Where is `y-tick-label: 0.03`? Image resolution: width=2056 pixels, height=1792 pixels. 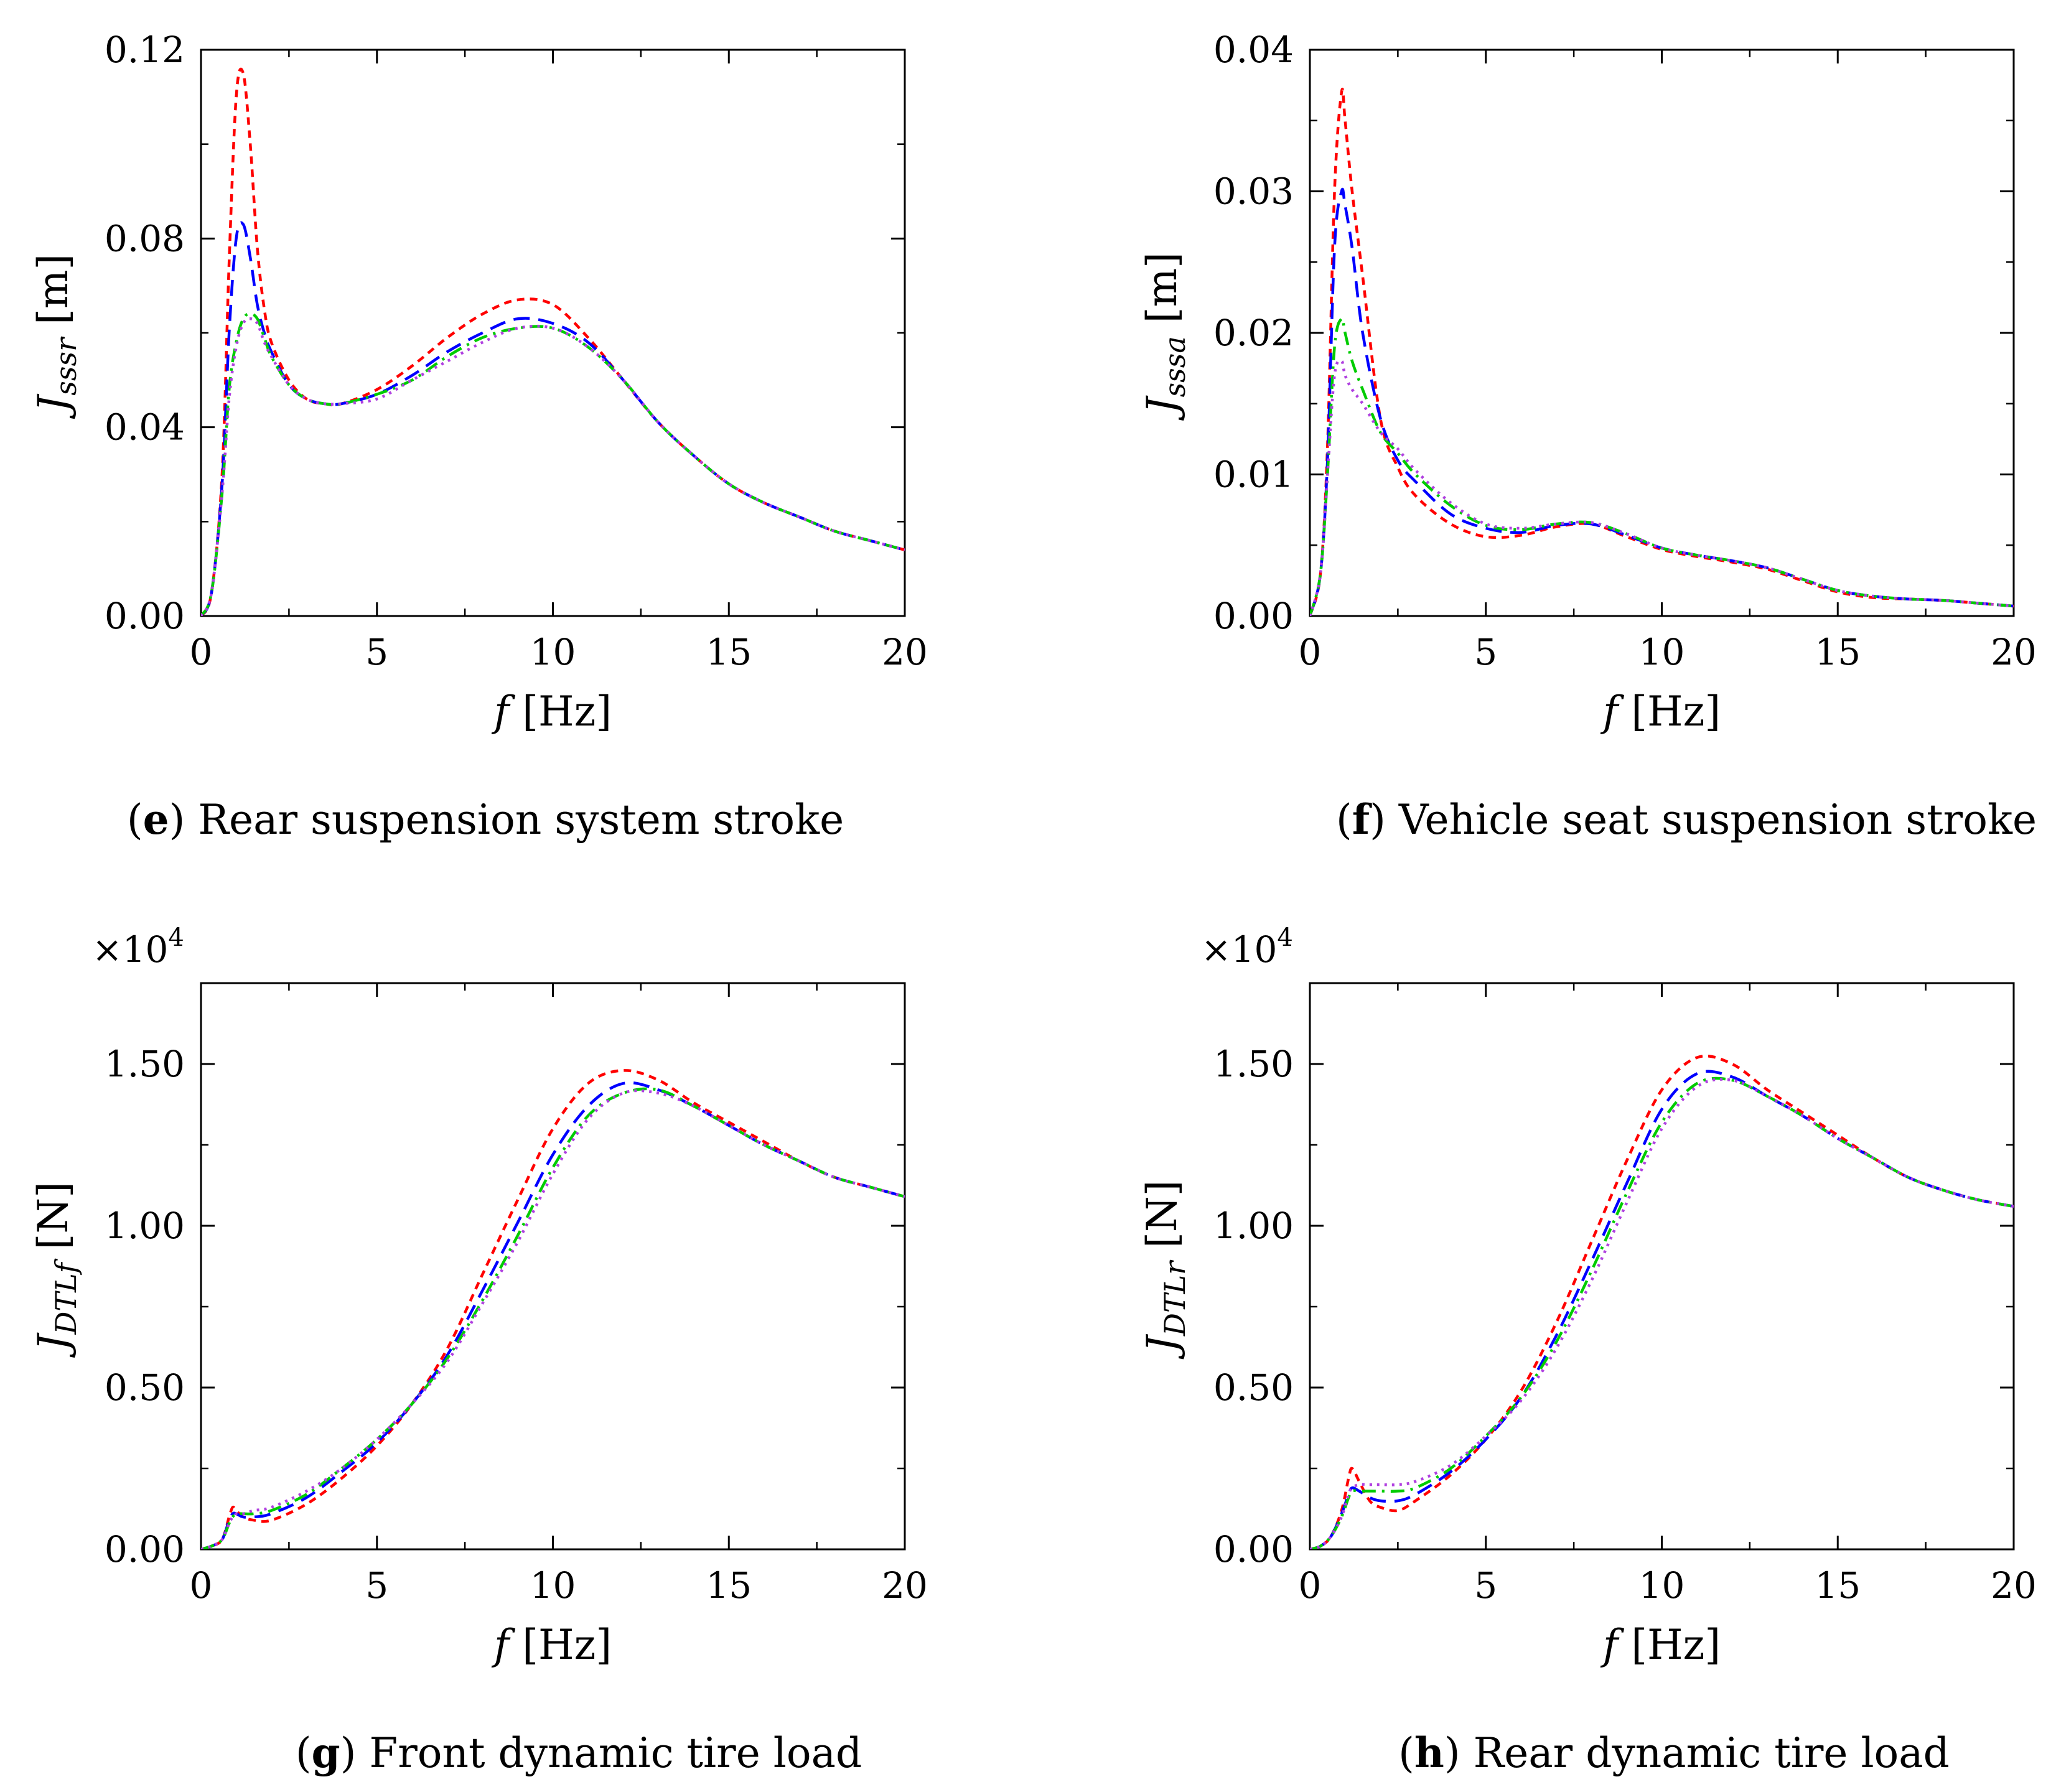 y-tick-label: 0.03 is located at coordinates (1254, 192).